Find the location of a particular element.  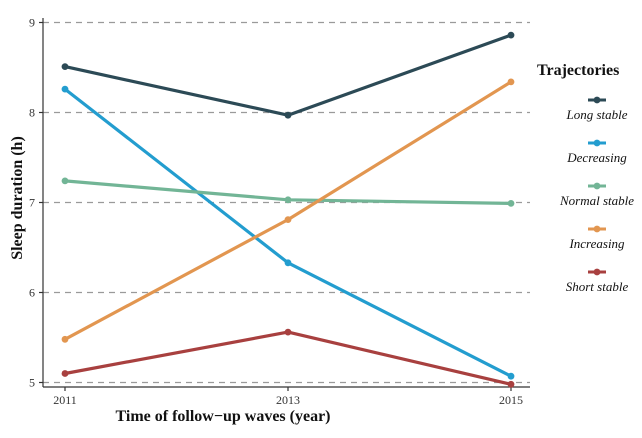

series-long-stable is located at coordinates (288, 75).